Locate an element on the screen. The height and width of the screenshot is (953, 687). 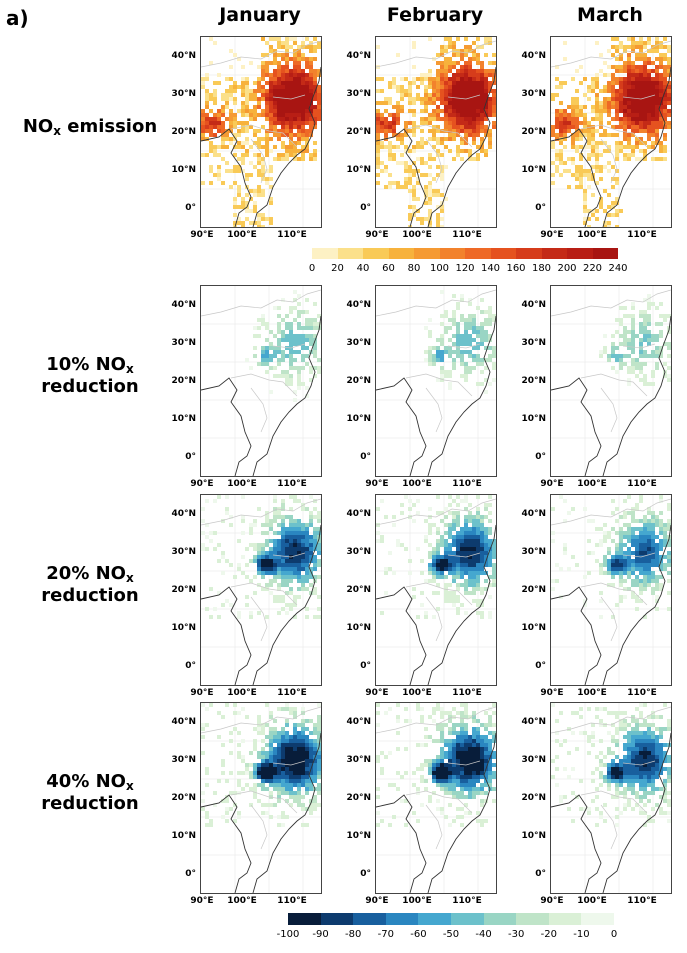
colorbar-tick-label: 140 is located at coordinates (490, 268).